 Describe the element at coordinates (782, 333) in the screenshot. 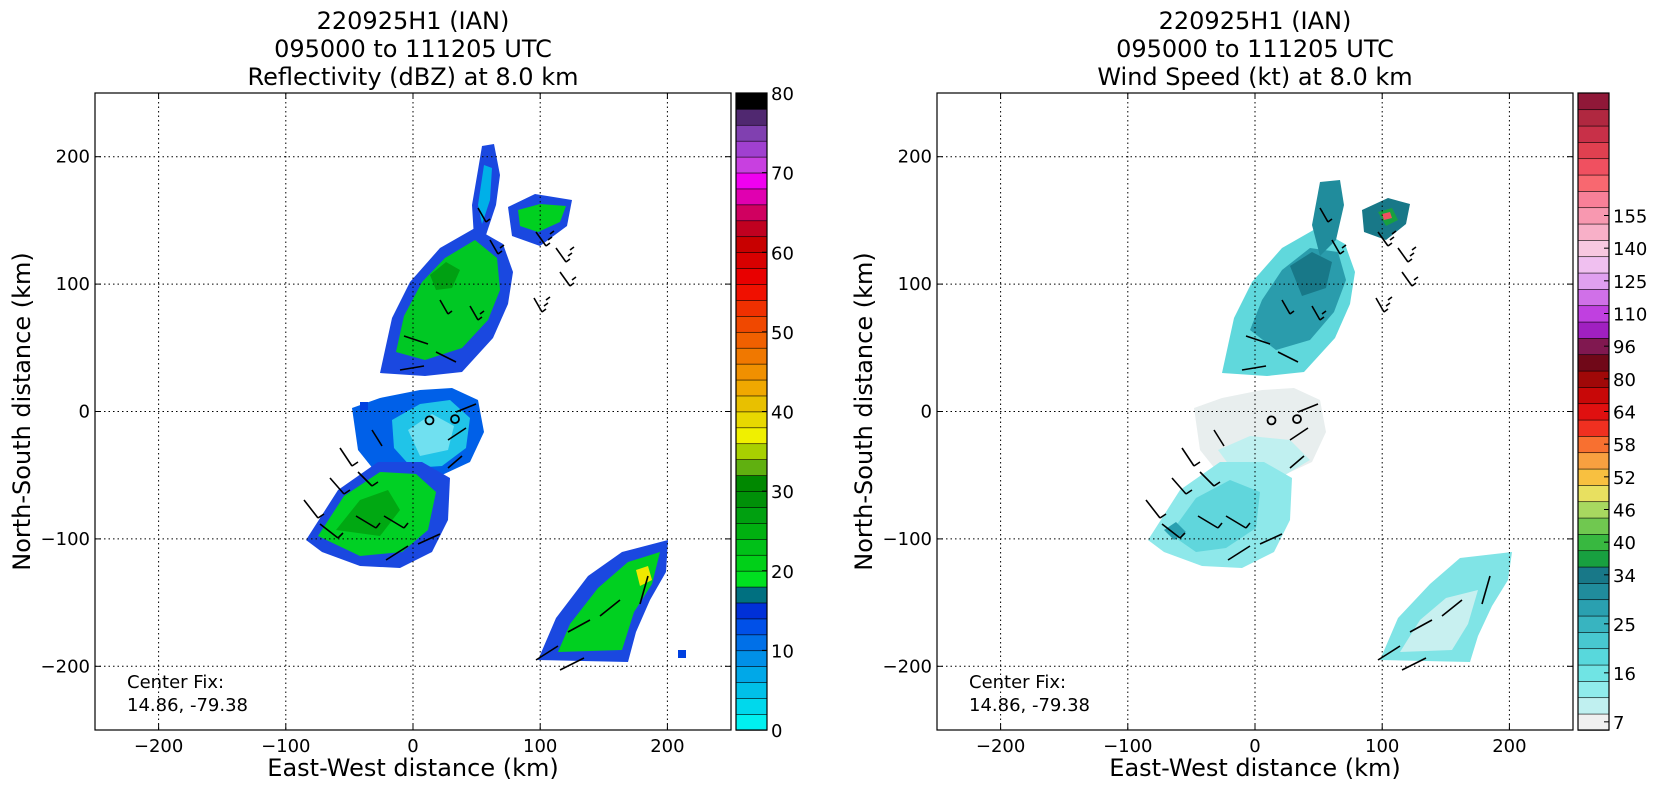

I see `colorbar-tick-label: 50` at that location.